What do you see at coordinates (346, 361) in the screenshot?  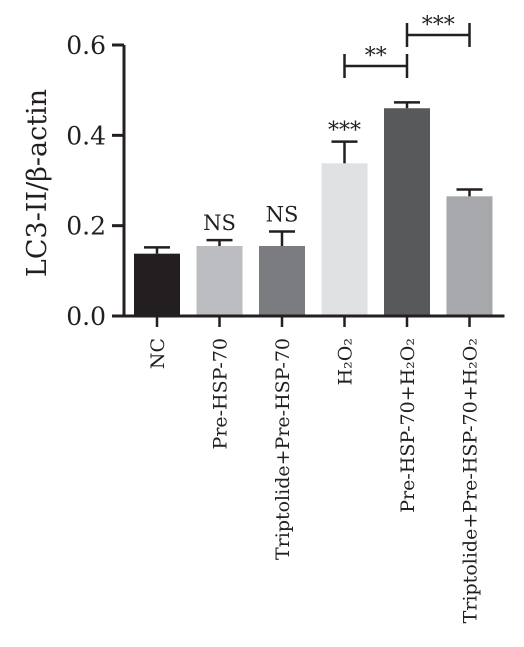 I see `x-tick-label: H₂O₂` at bounding box center [346, 361].